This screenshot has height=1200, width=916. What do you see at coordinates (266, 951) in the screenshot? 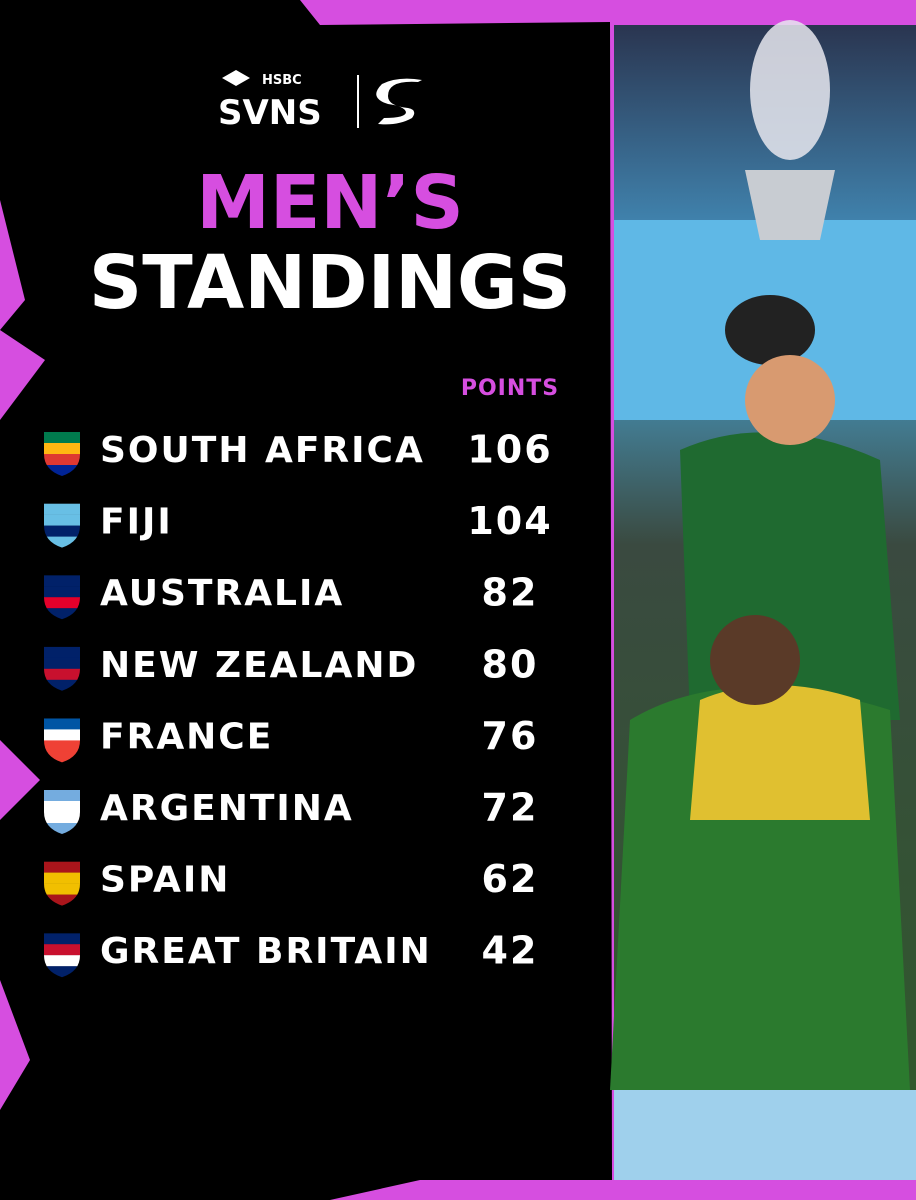
I see `team-name: GREAT BRITAIN` at bounding box center [266, 951].